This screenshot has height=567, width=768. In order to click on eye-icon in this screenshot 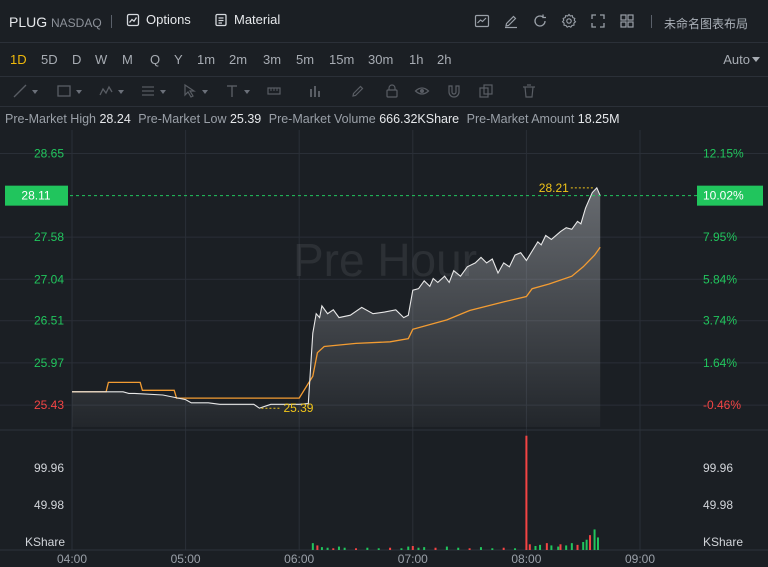, I will do `click(422, 91)`.